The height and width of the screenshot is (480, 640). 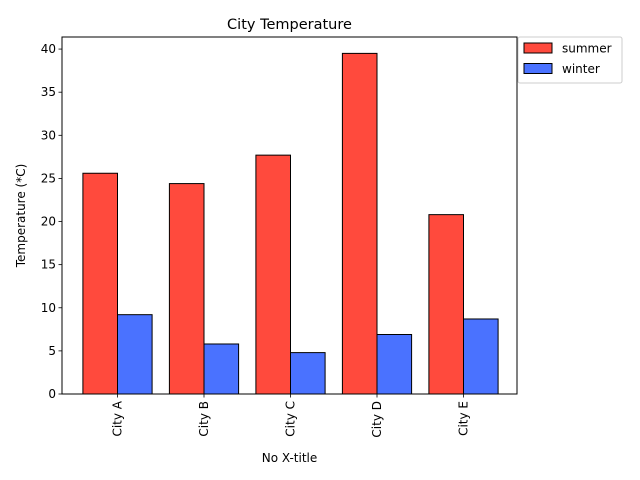 What do you see at coordinates (135, 354) in the screenshot?
I see `bar-winter-city-a` at bounding box center [135, 354].